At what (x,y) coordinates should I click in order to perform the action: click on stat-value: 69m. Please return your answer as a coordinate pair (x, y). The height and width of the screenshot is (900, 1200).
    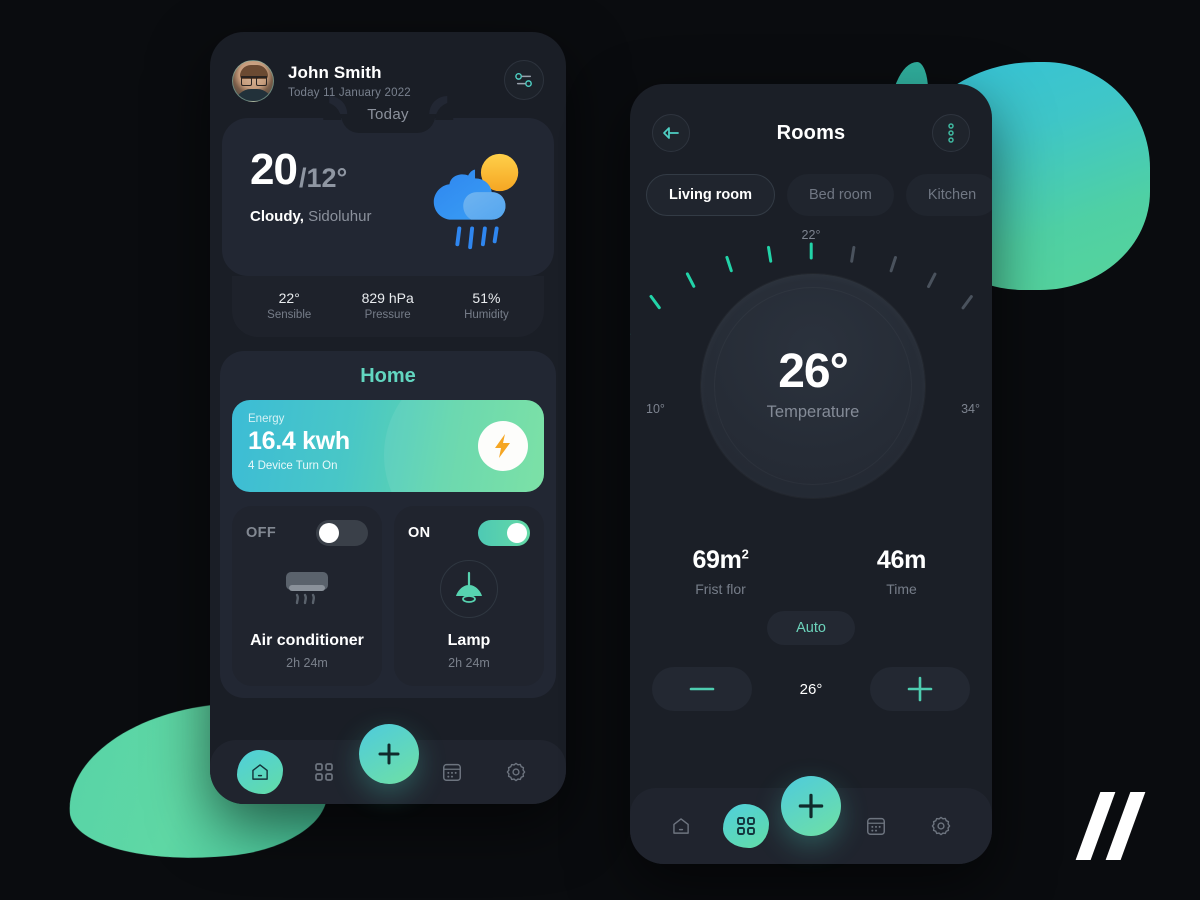
    Looking at the image, I should click on (717, 560).